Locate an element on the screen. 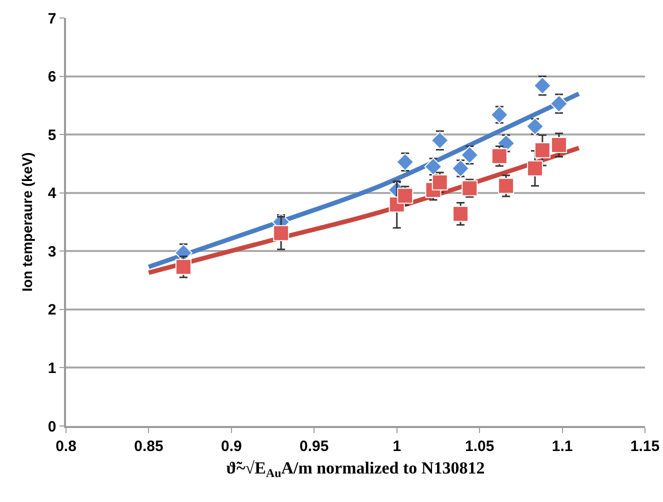 This screenshot has width=663, height=502. x-tick-label: 1.05 is located at coordinates (479, 446).